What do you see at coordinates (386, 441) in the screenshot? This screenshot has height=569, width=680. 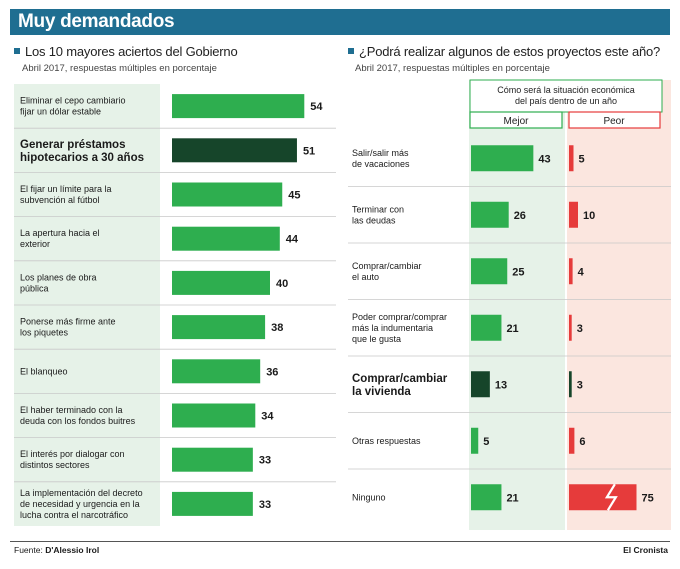 I see `category-label: Otras respuestas` at bounding box center [386, 441].